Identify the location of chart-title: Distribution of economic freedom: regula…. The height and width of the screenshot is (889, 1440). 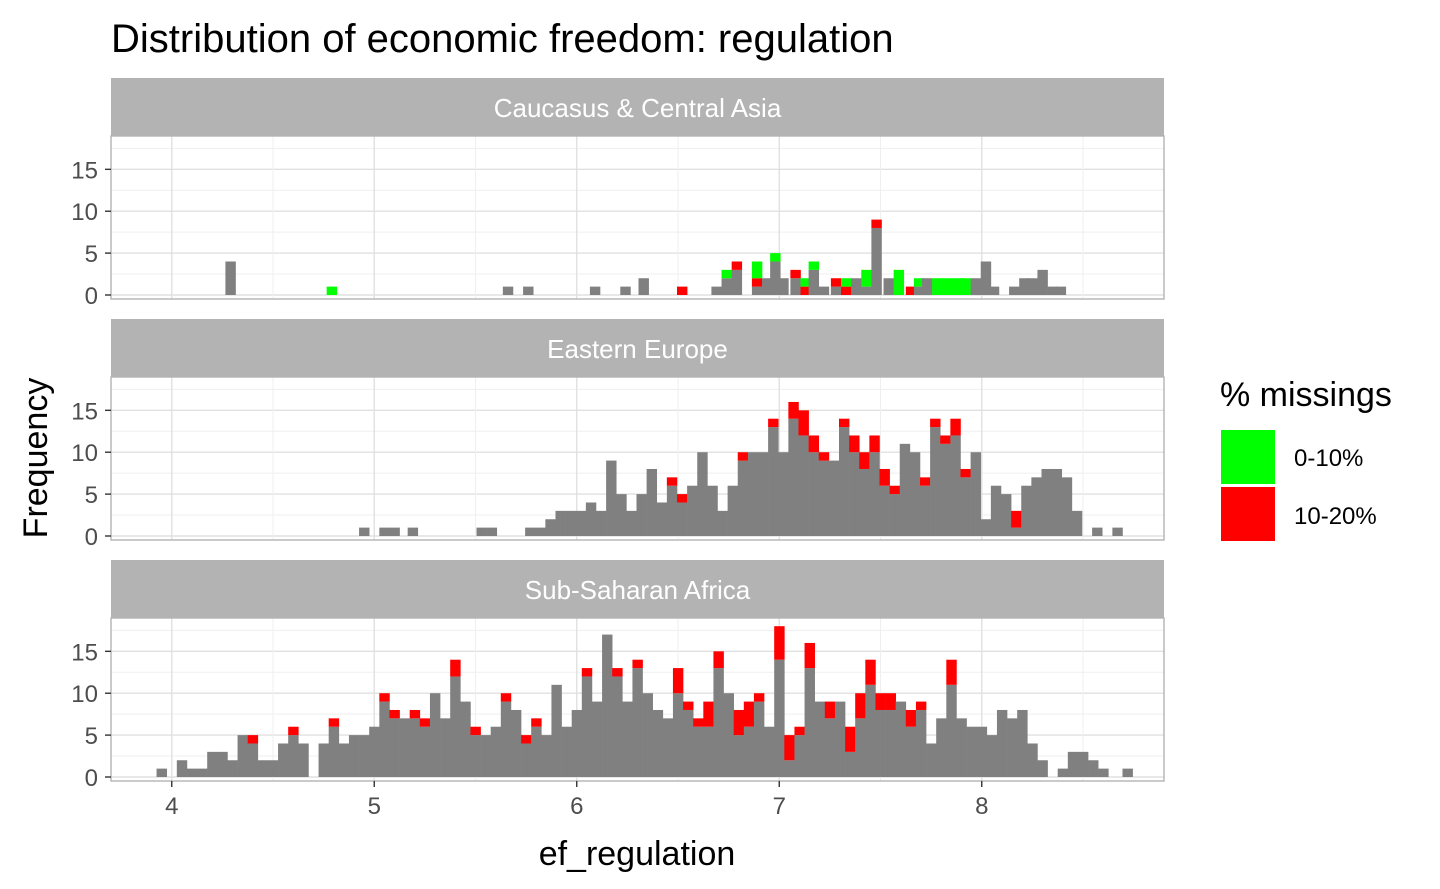
(502, 39).